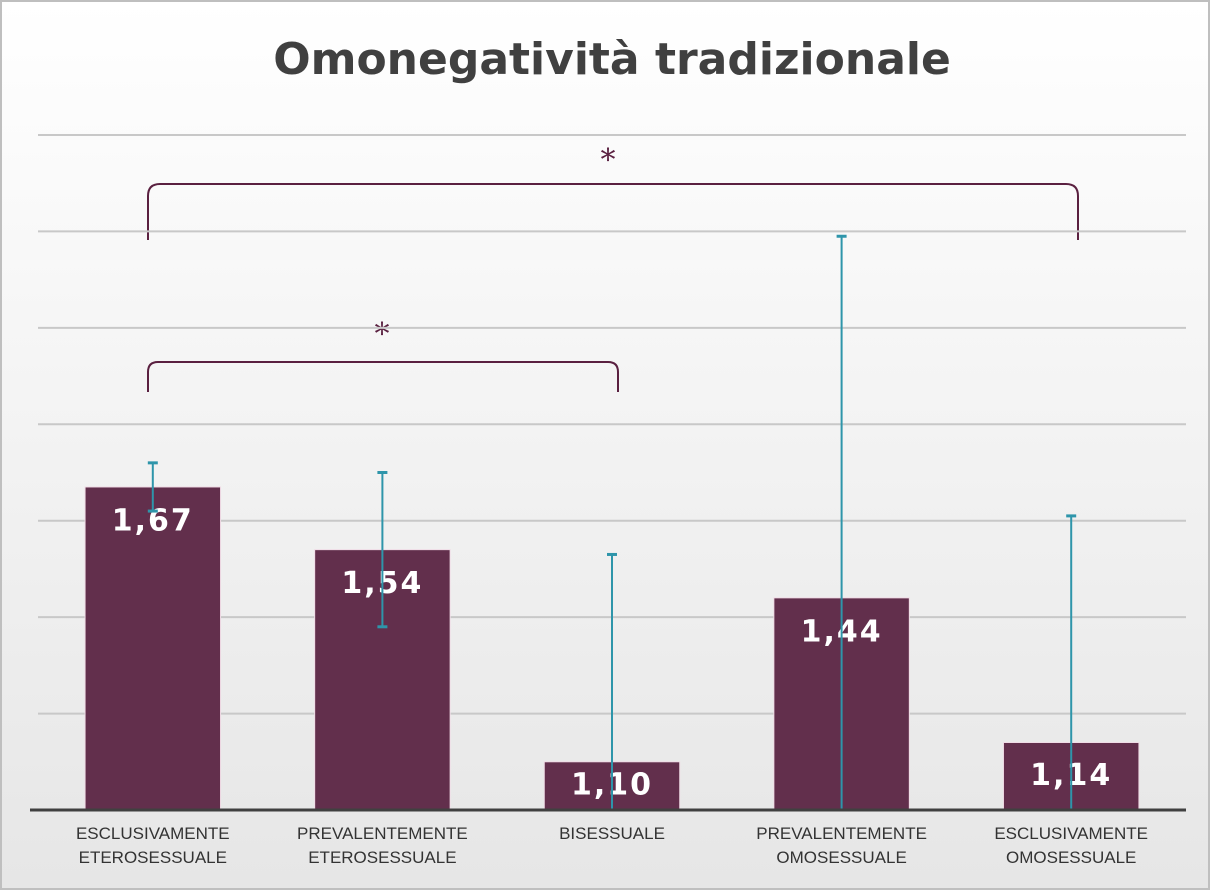 The image size is (1212, 892). Describe the element at coordinates (382, 845) in the screenshot. I see `x-tick-label: PREVALENTEMENTE ETEROSESSUALE` at that location.